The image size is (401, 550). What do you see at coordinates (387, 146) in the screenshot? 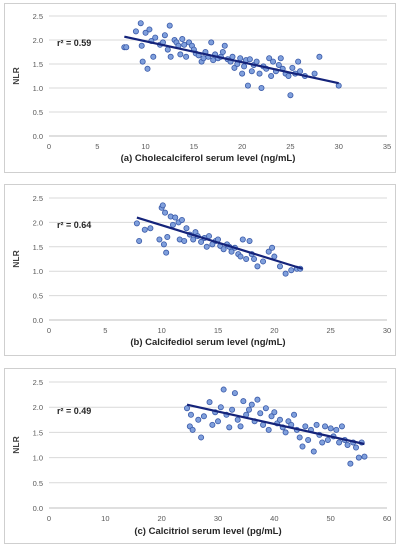
I see `x-tick-label: 35` at bounding box center [387, 146].